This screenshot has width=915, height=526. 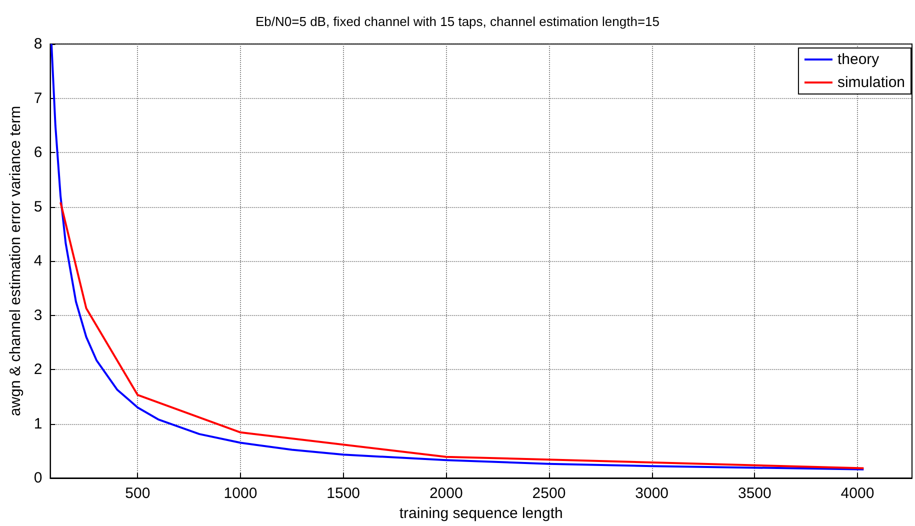 What do you see at coordinates (652, 493) in the screenshot?
I see `x-tick-label: 3000` at bounding box center [652, 493].